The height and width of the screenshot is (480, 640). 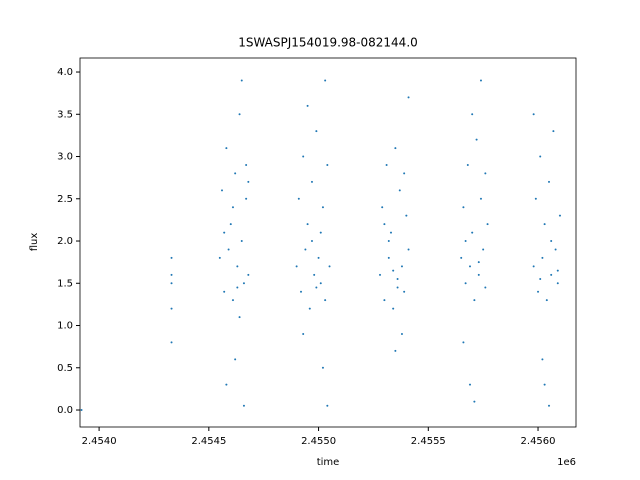 I want to click on x-tick-label: 2.4555, so click(x=428, y=441).